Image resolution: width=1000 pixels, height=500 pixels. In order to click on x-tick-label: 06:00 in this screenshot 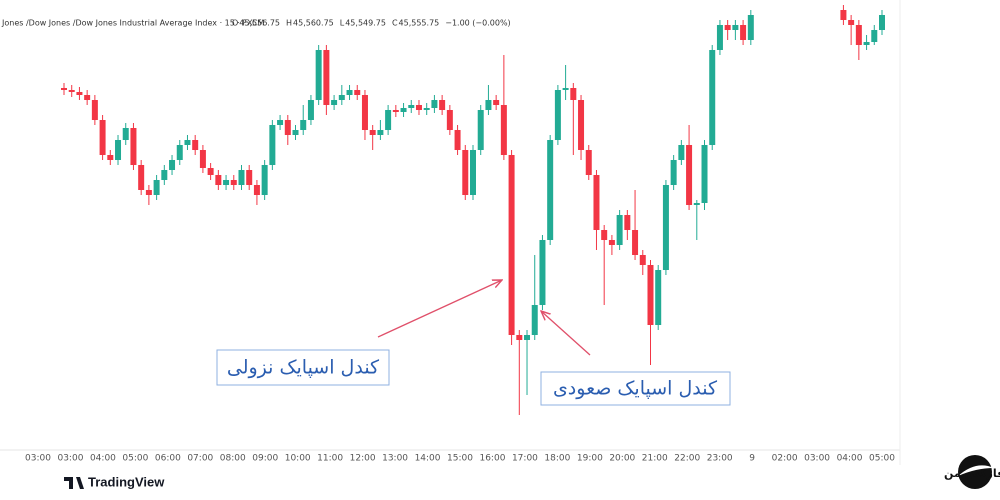, I will do `click(168, 459)`.